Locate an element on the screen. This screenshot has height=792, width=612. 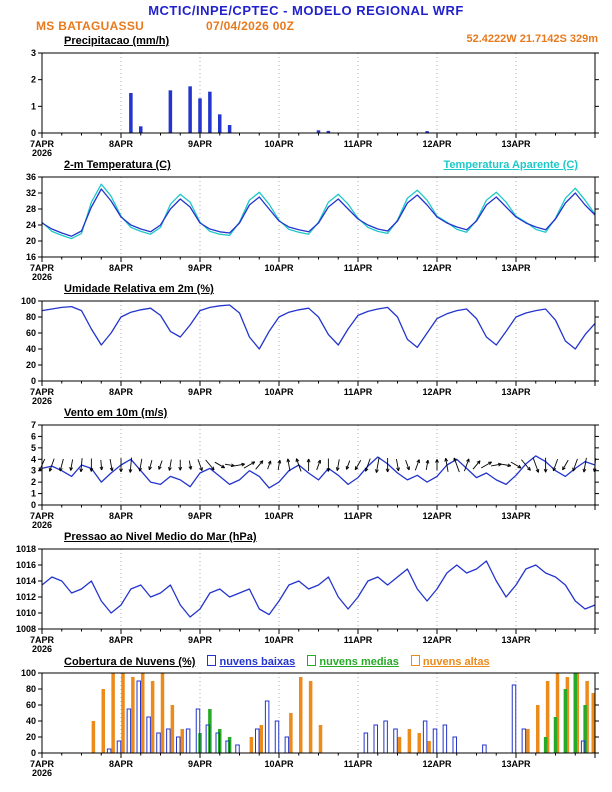
svg-text: 16 is located at coordinates (31, 257).